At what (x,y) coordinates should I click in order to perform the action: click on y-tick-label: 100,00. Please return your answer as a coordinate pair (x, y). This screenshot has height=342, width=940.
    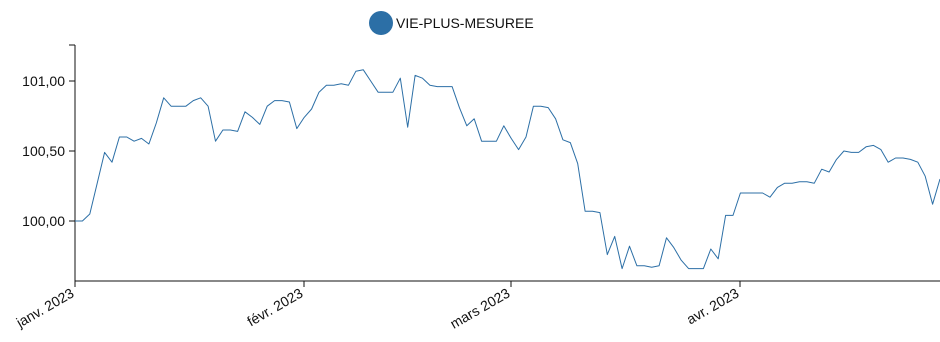
    Looking at the image, I should click on (43, 221).